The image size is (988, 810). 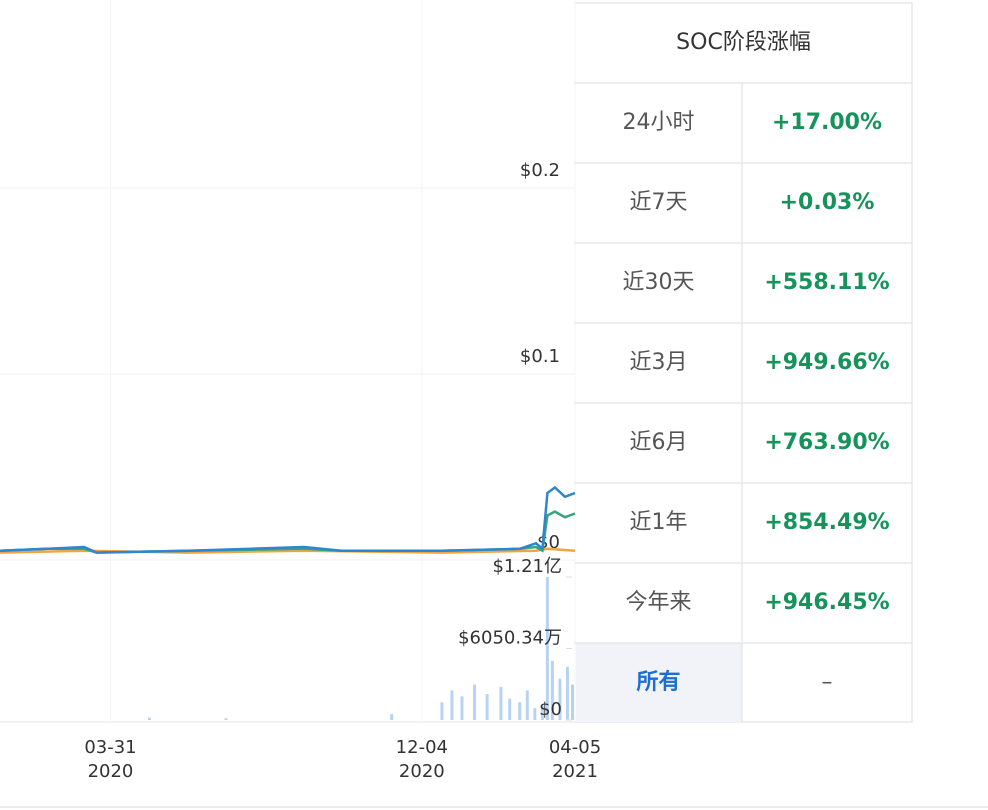 What do you see at coordinates (827, 122) in the screenshot?
I see `change-value: +17.00%` at bounding box center [827, 122].